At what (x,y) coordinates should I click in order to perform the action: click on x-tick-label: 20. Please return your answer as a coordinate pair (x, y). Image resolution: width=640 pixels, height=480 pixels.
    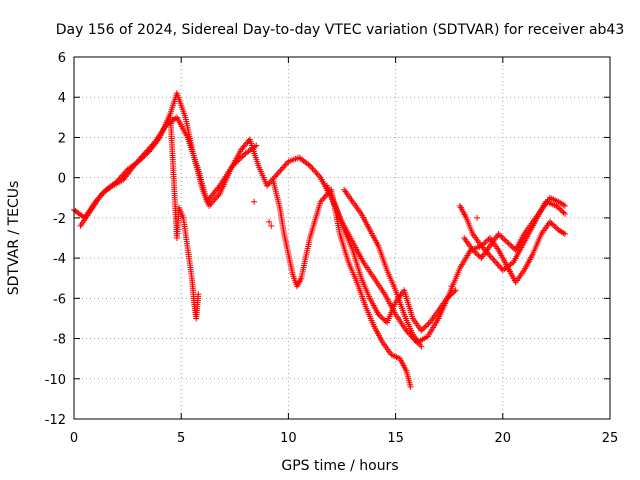
    Looking at the image, I should click on (503, 438).